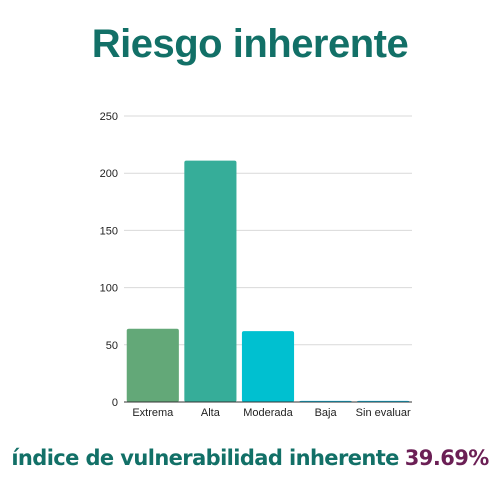 This screenshot has width=500, height=500. Describe the element at coordinates (109, 289) in the screenshot. I see `y-tick-label: 100` at that location.